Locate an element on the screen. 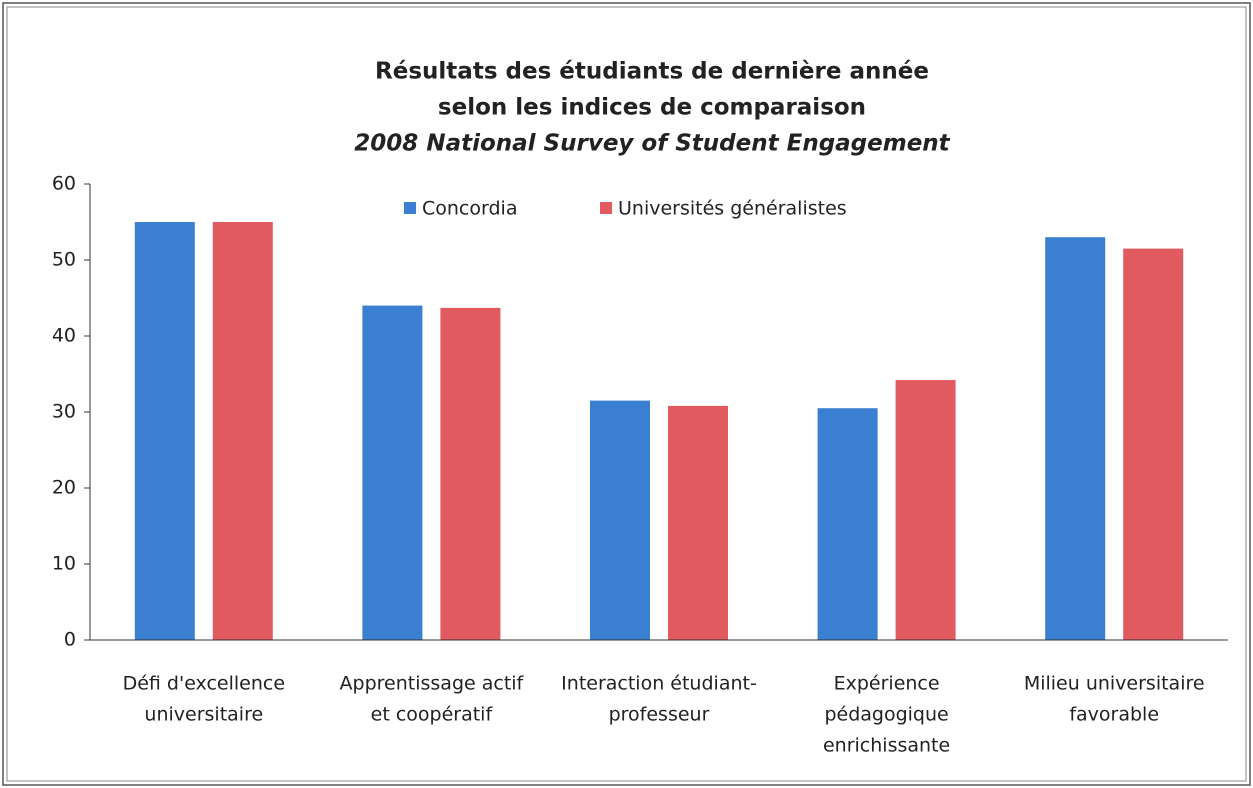 The height and width of the screenshot is (788, 1253). x-tick-label: Expérience is located at coordinates (887, 684).